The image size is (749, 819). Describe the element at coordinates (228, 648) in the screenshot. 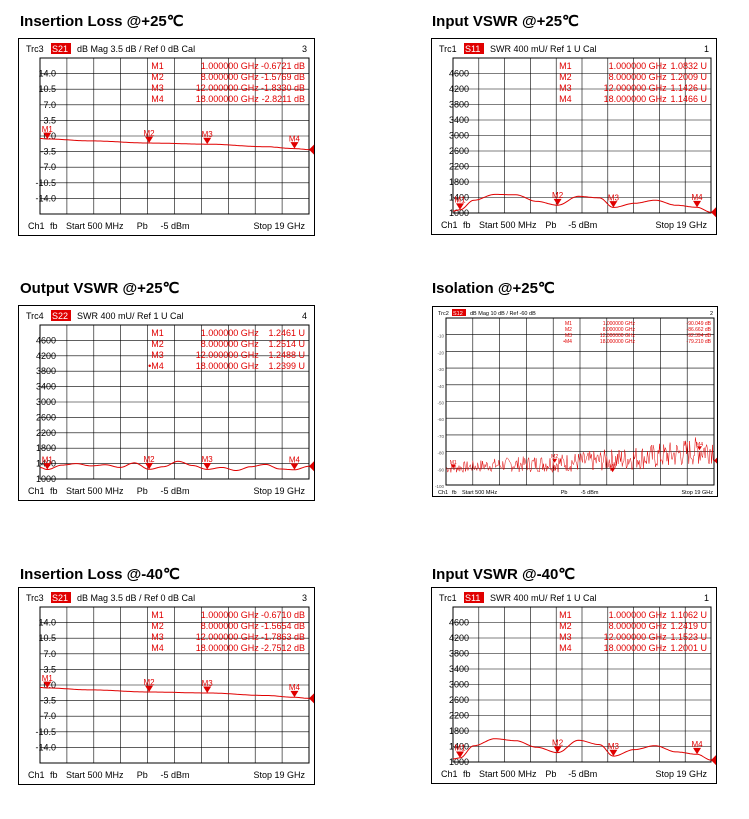

I see `marker-table-freq: 18.000000 GHz` at that location.